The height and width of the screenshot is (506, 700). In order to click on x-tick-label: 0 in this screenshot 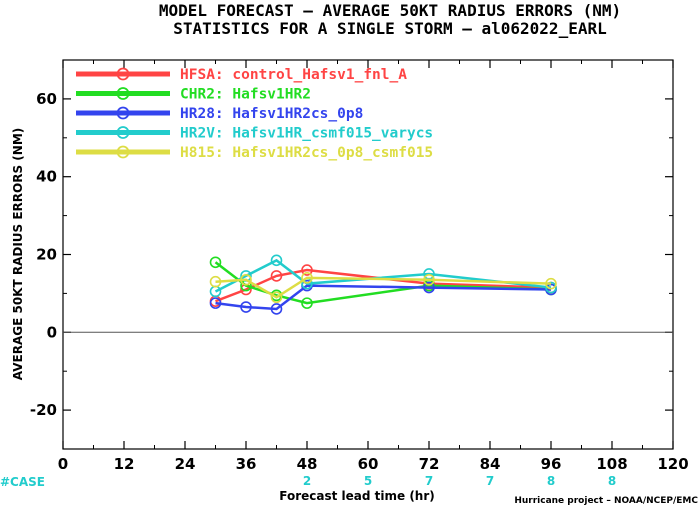, I will do `click(63, 464)`.